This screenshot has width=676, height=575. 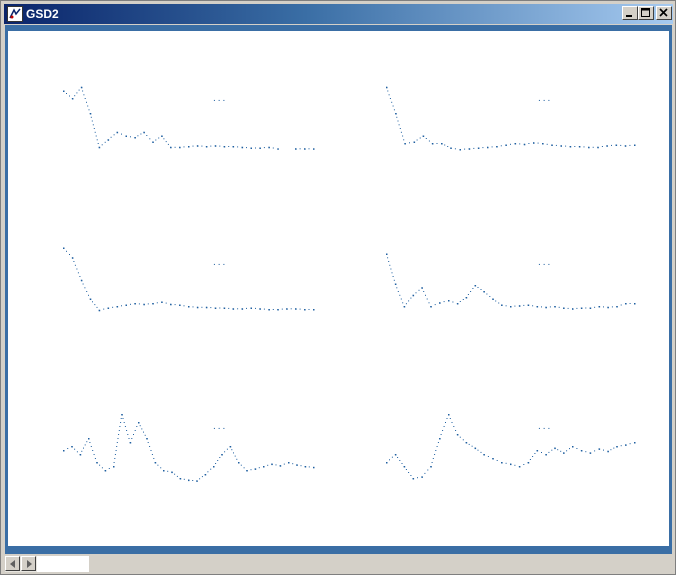 I want to click on scroll-right-button, so click(x=28, y=563).